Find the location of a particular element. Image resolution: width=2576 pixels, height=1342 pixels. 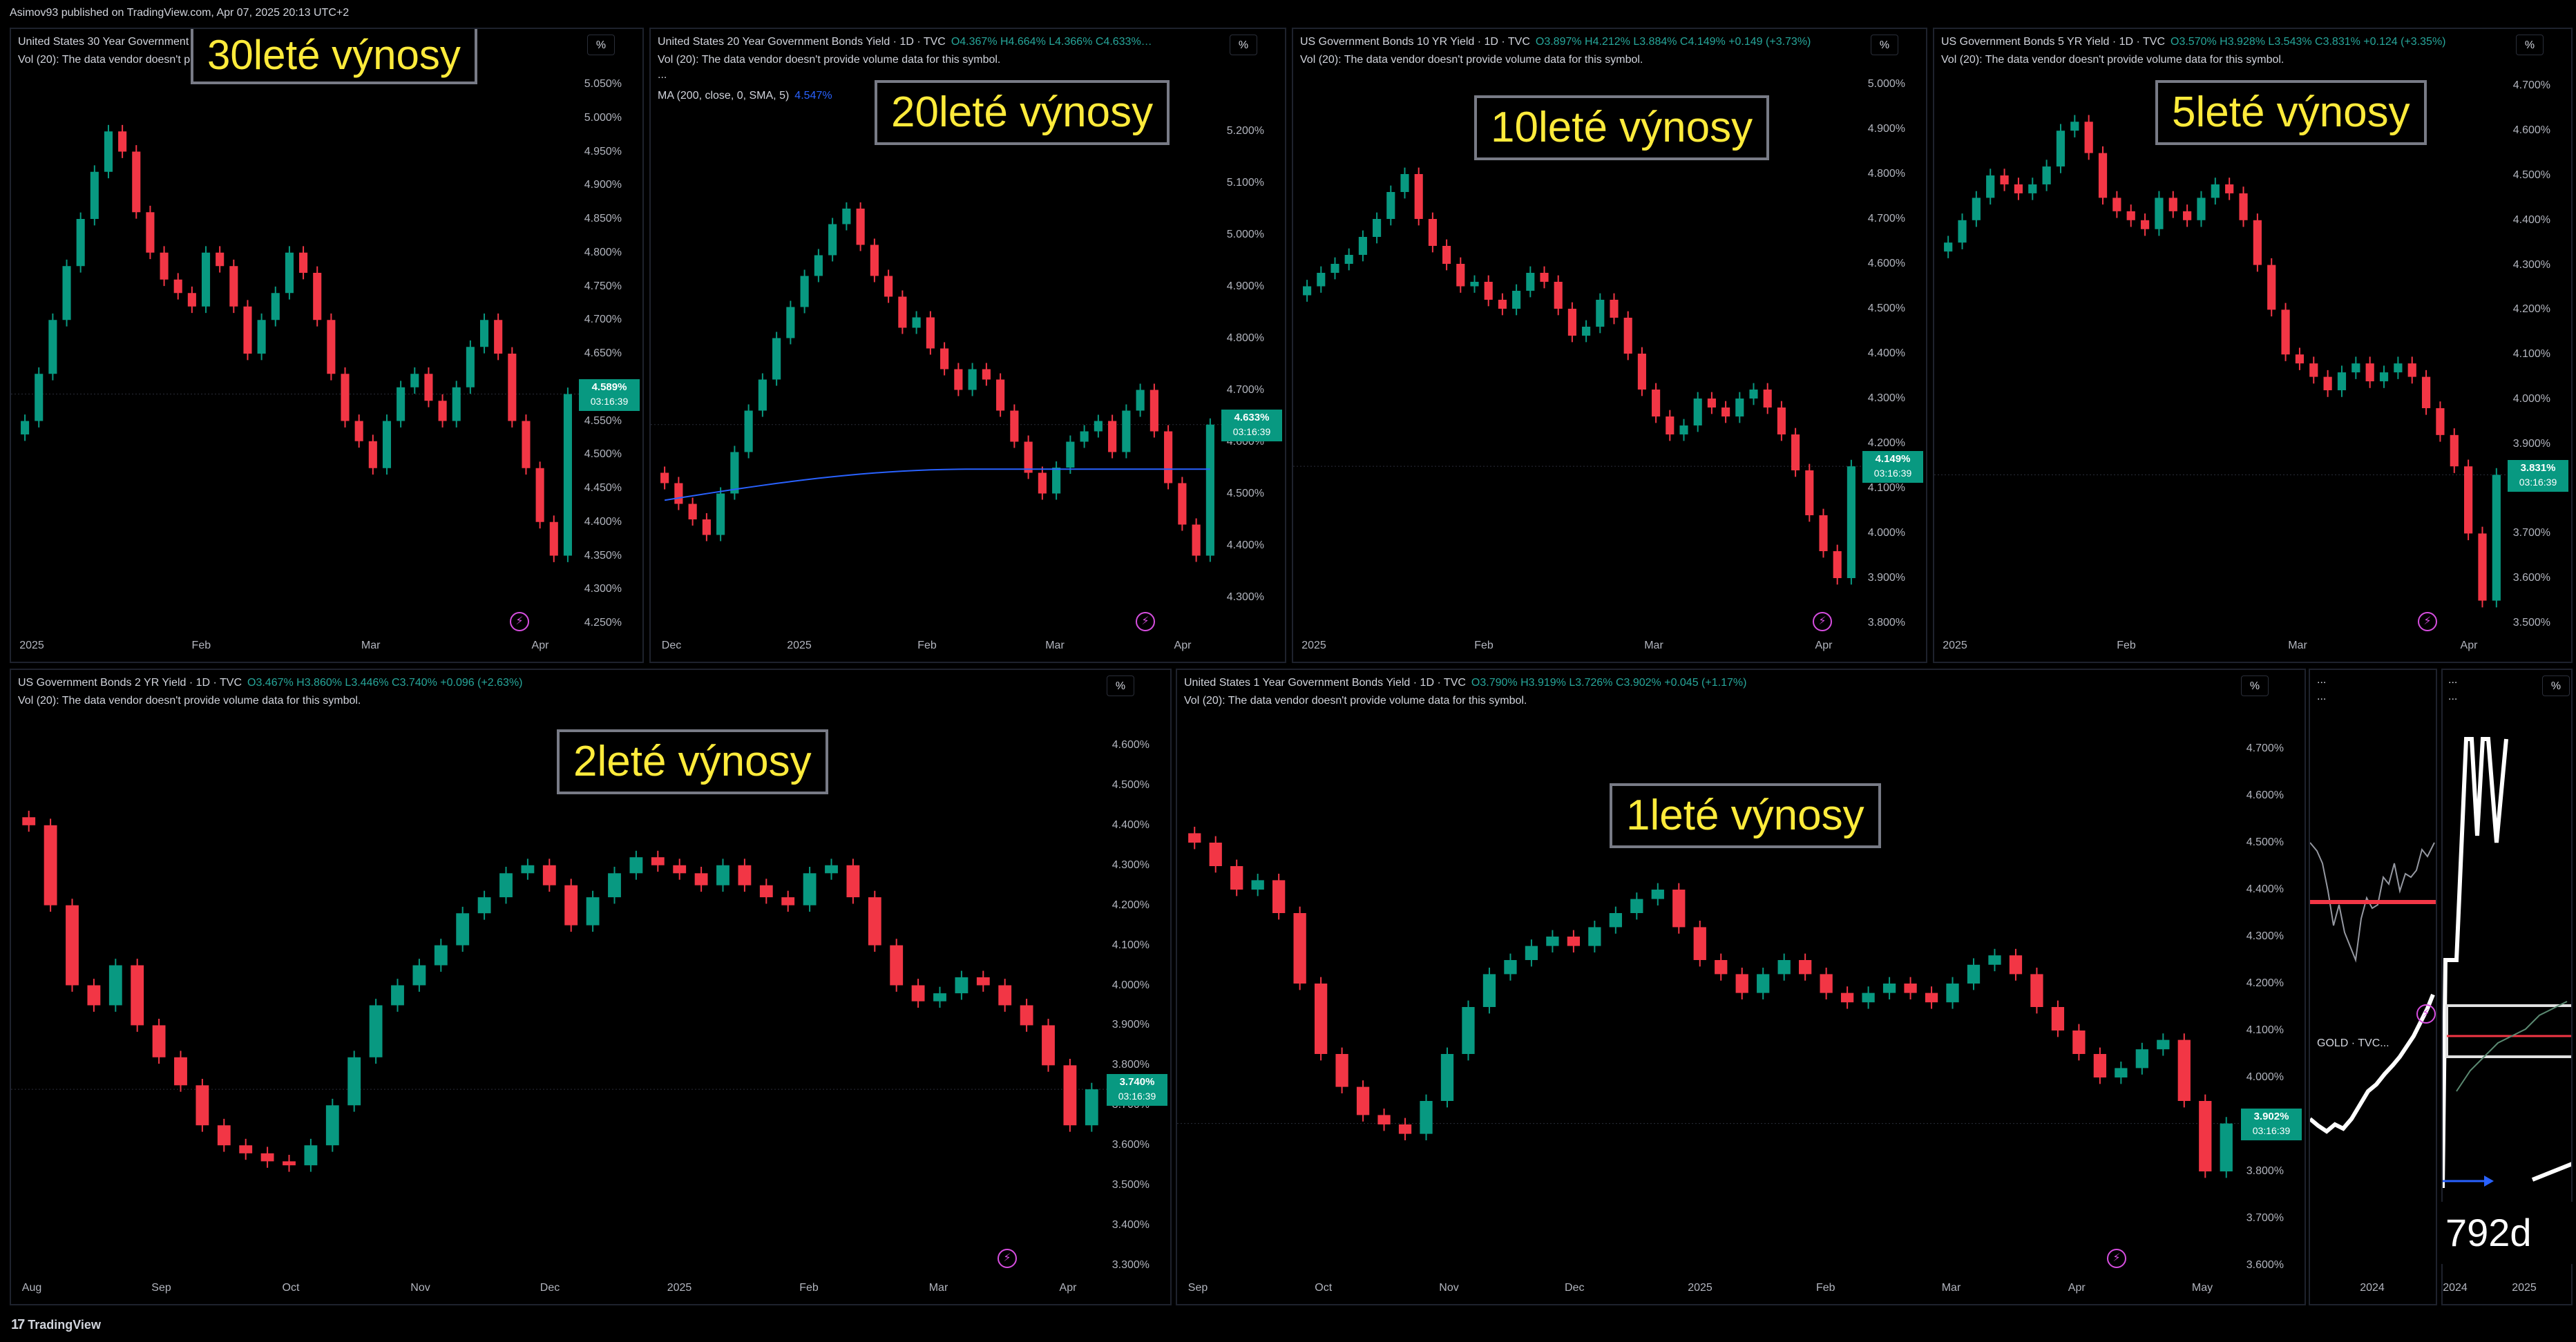

price-tick: 4.850% is located at coordinates (603, 219).